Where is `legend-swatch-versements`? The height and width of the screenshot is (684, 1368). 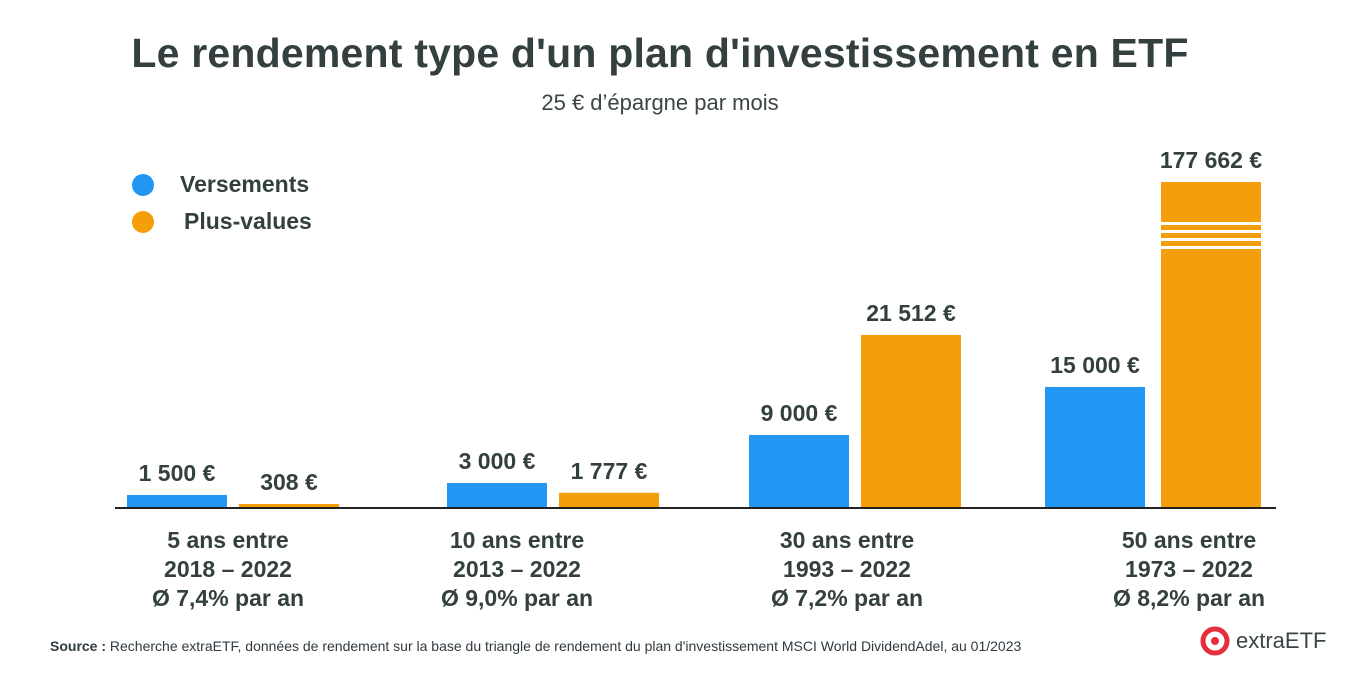
legend-swatch-versements is located at coordinates (143, 184).